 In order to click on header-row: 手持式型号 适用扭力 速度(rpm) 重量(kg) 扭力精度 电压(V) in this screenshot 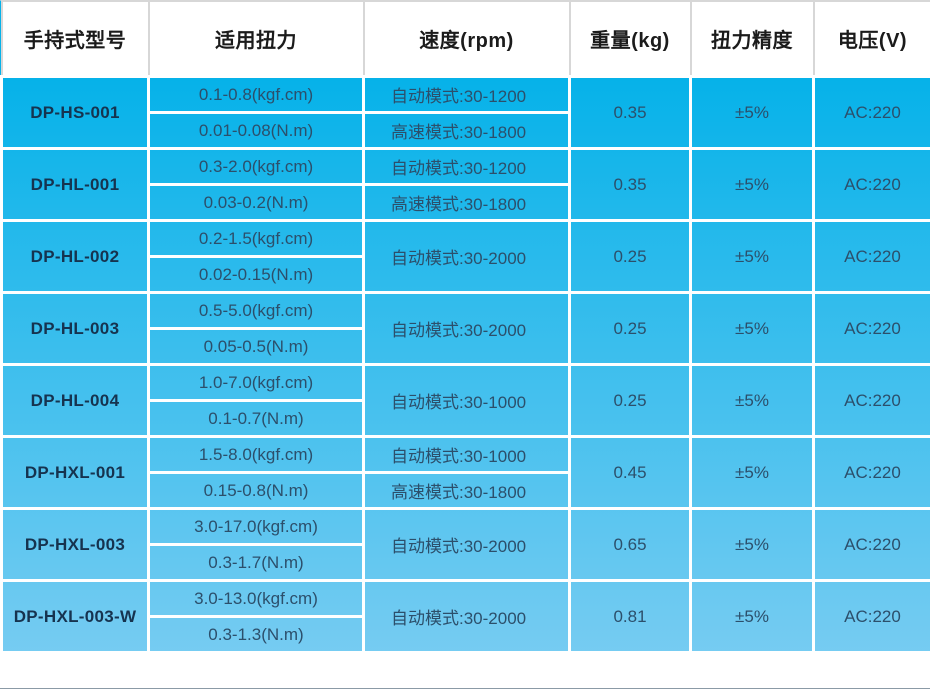, I will do `click(465, 38)`.